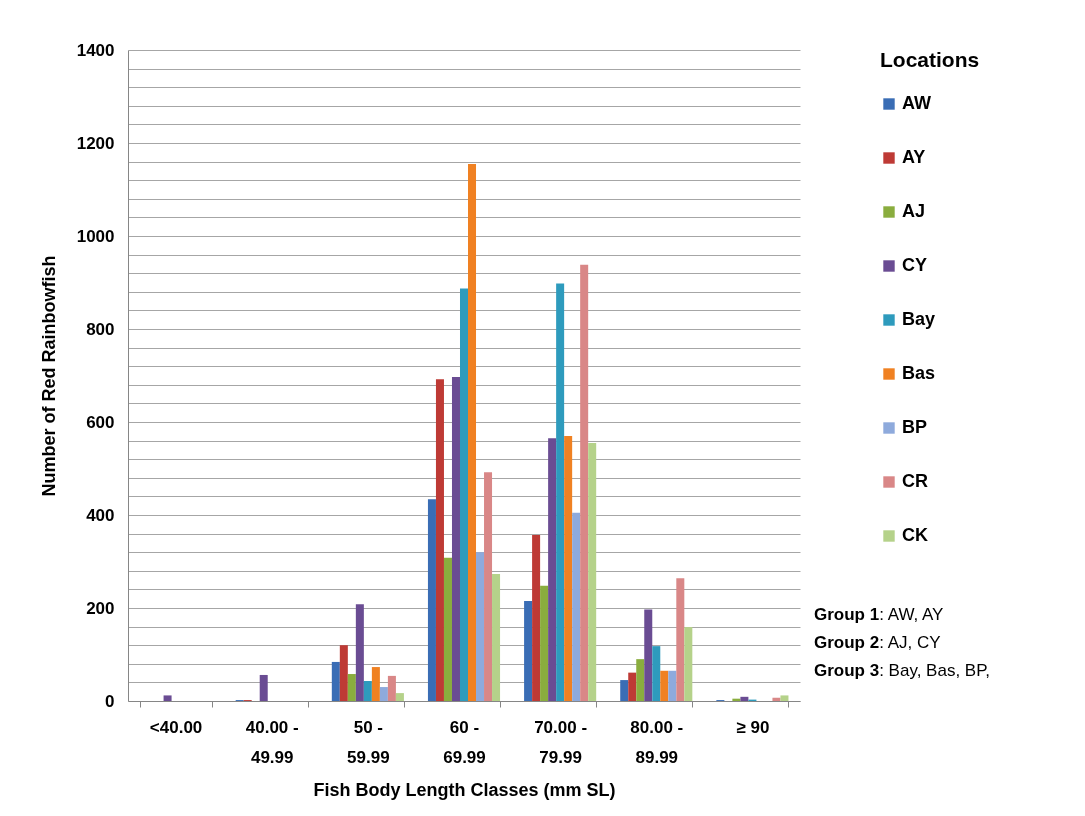 The height and width of the screenshot is (816, 1085). Describe the element at coordinates (915, 427) in the screenshot. I see `legend-label: BP` at that location.